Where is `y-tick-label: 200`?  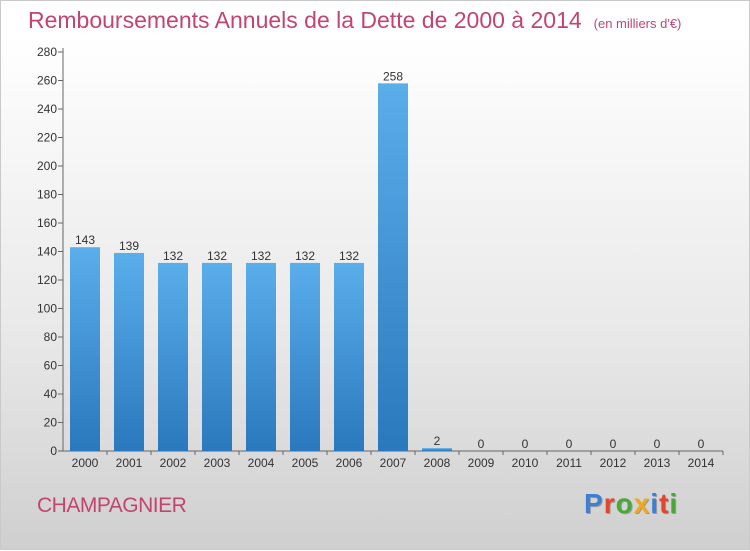
y-tick-label: 200 is located at coordinates (47, 166).